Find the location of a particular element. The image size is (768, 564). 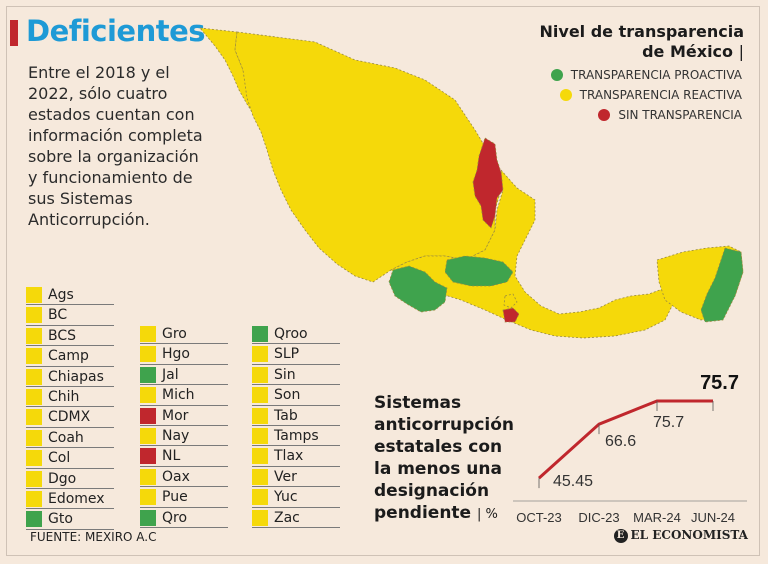

map-state-quintana-roo is located at coordinates (722, 285).